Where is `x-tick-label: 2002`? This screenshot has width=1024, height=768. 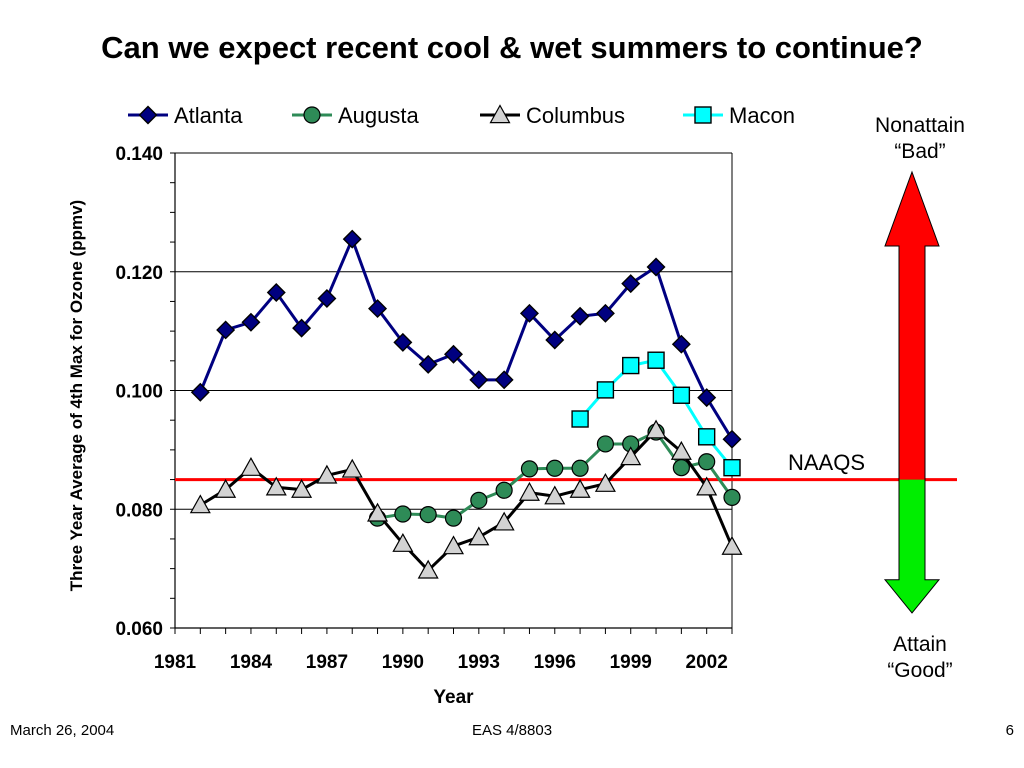 x-tick-label: 2002 is located at coordinates (707, 662).